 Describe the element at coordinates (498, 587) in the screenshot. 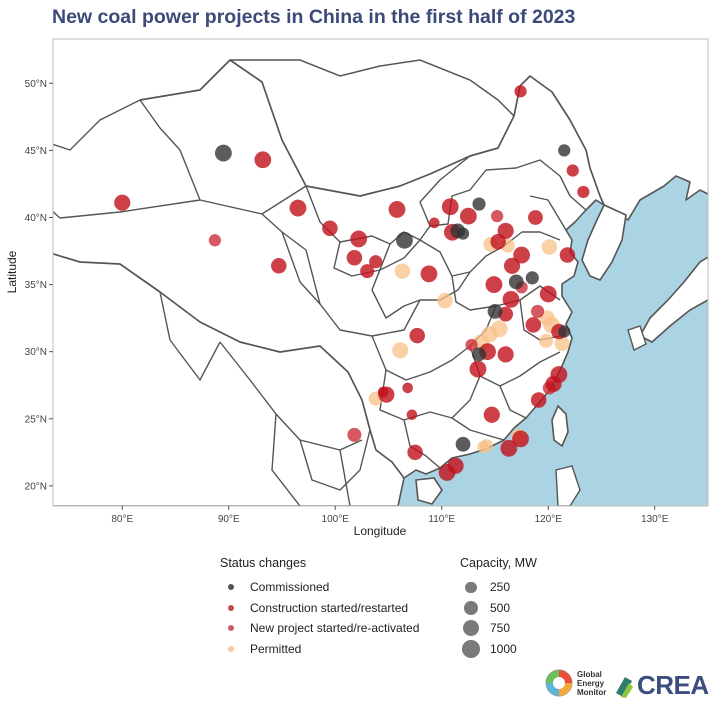

I see `capacity-legend-item: 250` at that location.